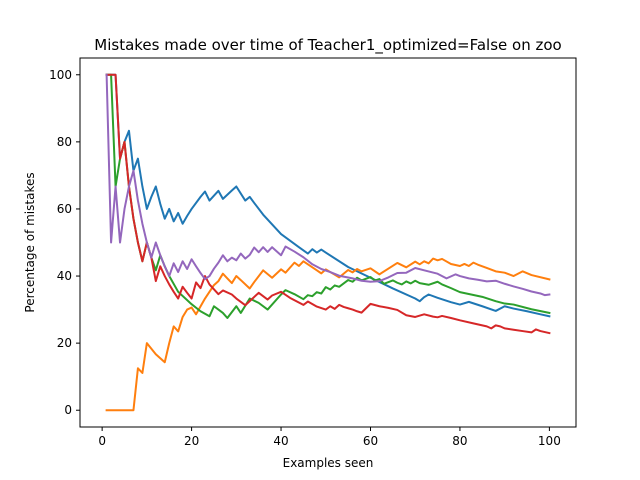  Describe the element at coordinates (64, 209) in the screenshot. I see `y-tick-label: 60` at that location.